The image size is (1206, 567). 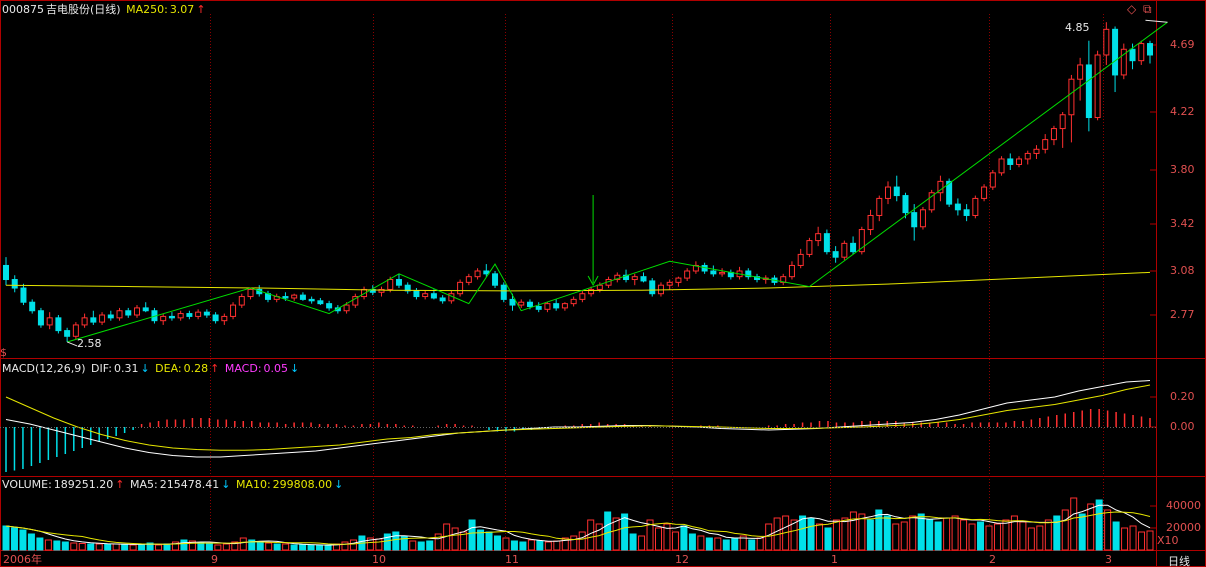 I want to click on dif-line, so click(x=578, y=419).